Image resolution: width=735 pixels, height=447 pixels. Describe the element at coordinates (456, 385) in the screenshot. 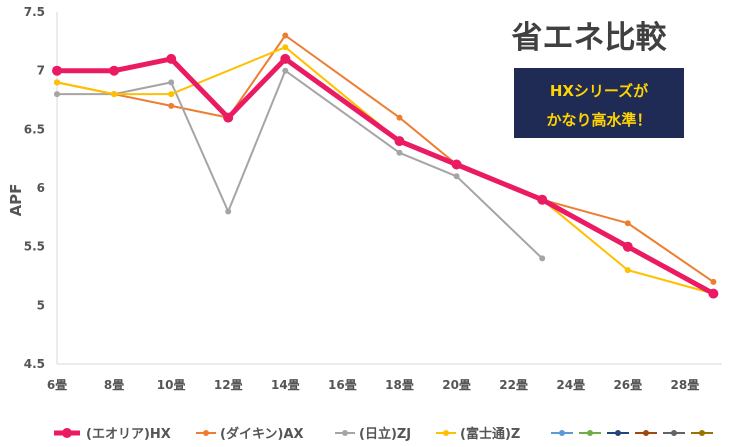

I see `x-tick-label: 20畳` at that location.